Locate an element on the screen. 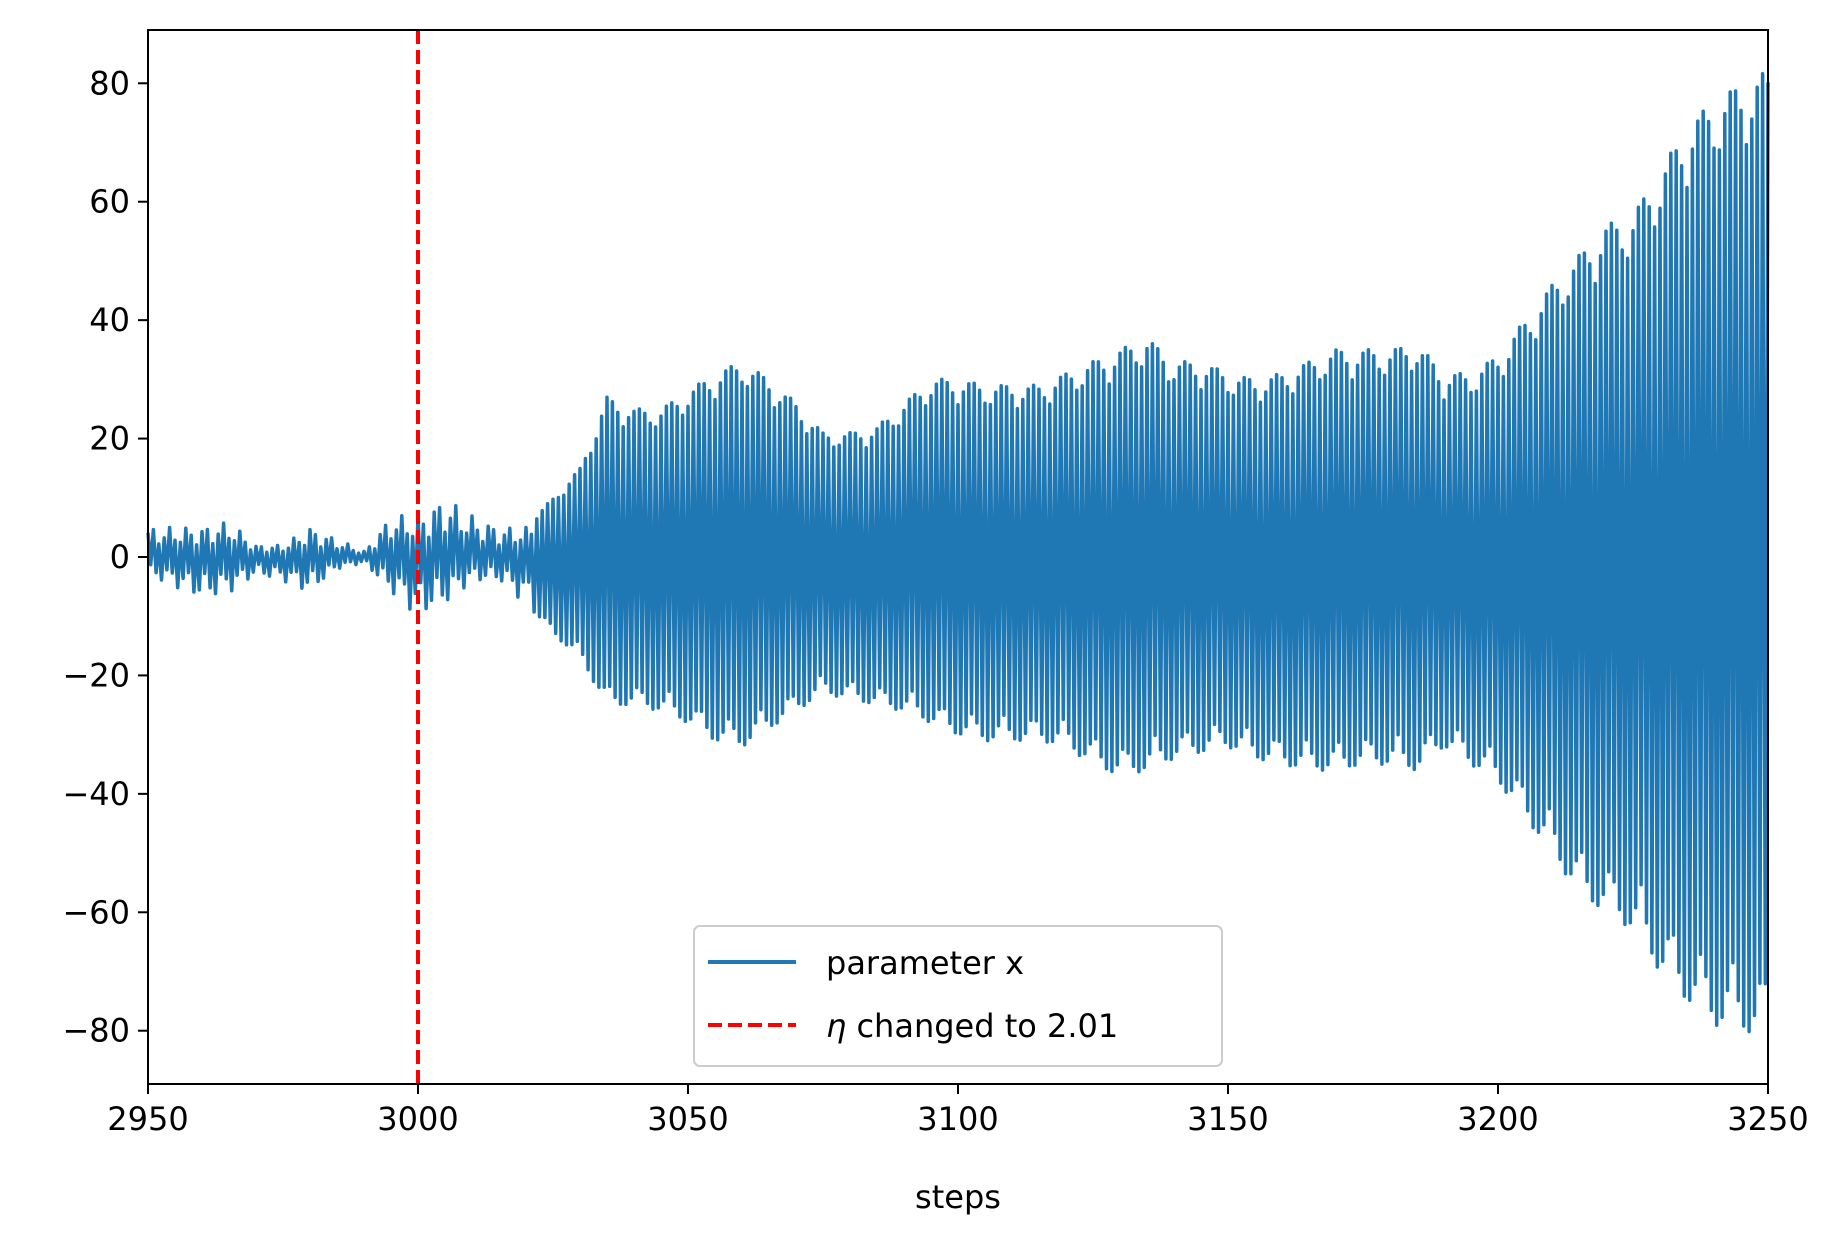  y-tick-label: 80 is located at coordinates (109, 83).